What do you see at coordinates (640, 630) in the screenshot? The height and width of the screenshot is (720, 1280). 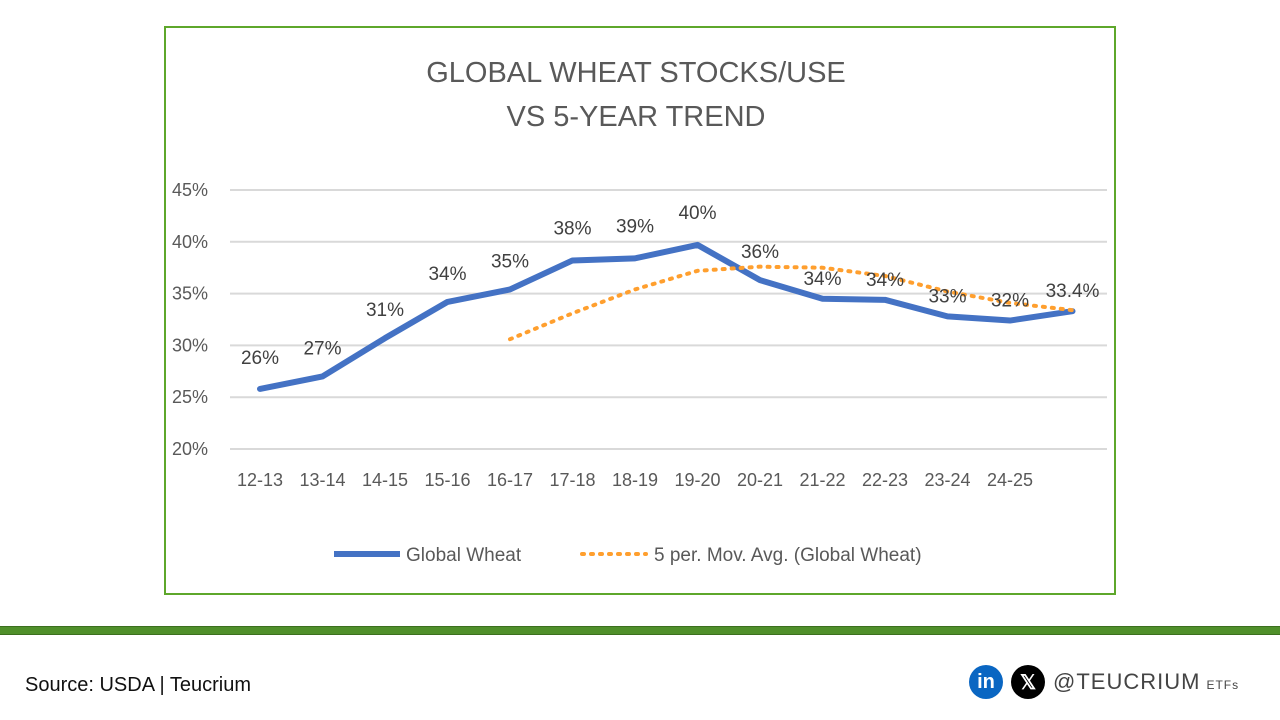 I see `divider-bar` at bounding box center [640, 630].